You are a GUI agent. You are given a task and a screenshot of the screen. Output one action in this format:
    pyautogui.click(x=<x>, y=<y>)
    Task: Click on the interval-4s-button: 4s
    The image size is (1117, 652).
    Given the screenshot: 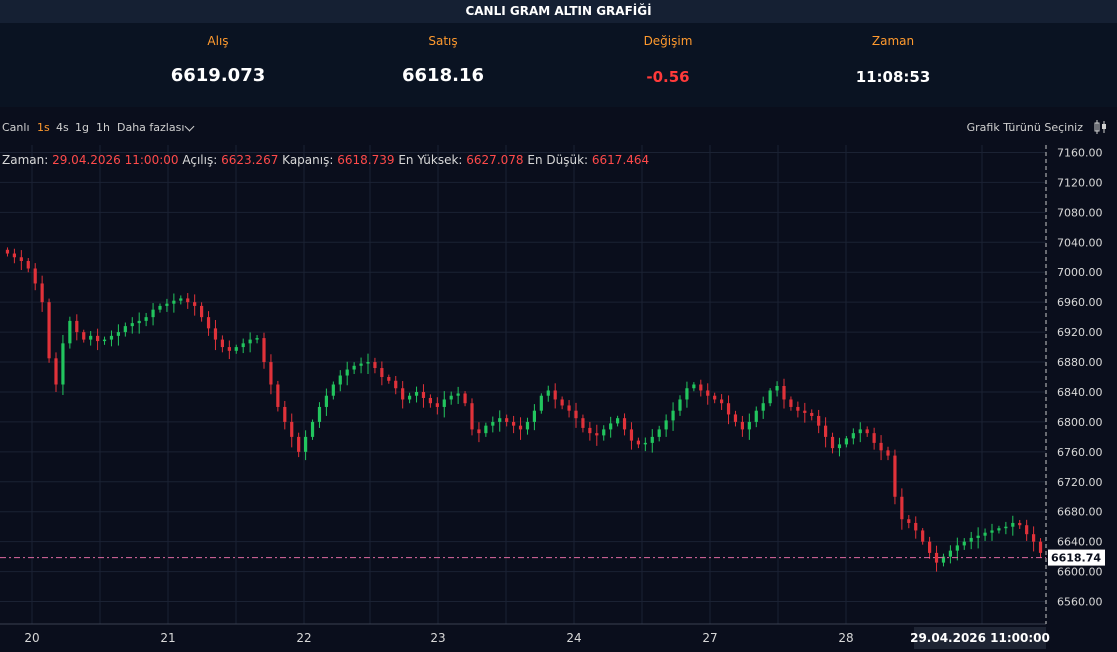 What is the action you would take?
    pyautogui.click(x=62, y=127)
    